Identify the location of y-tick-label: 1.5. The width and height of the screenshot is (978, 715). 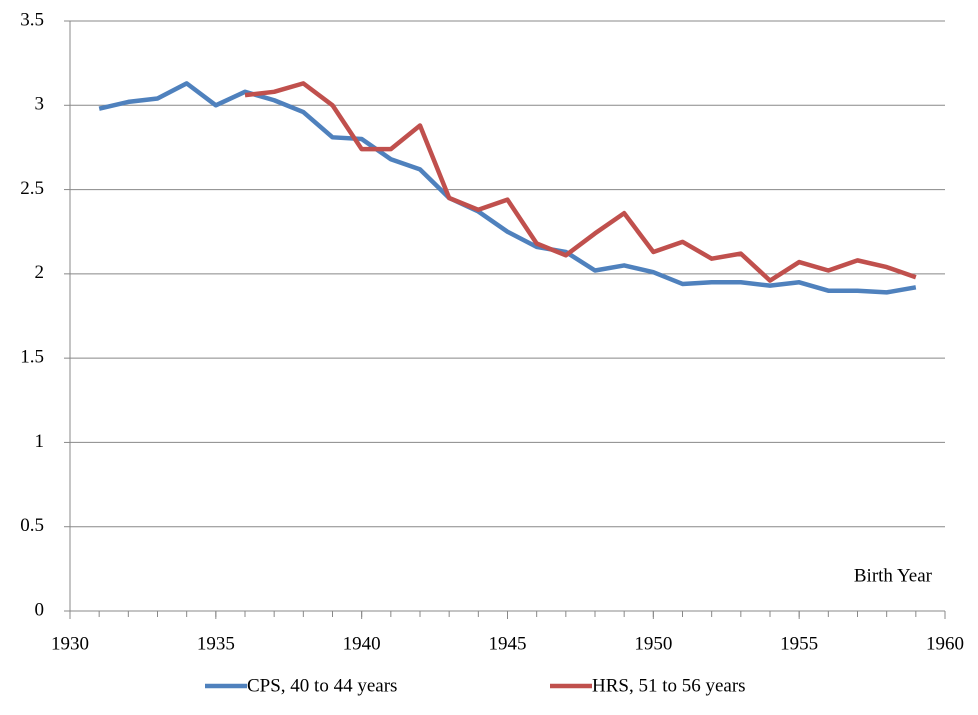
(32, 357).